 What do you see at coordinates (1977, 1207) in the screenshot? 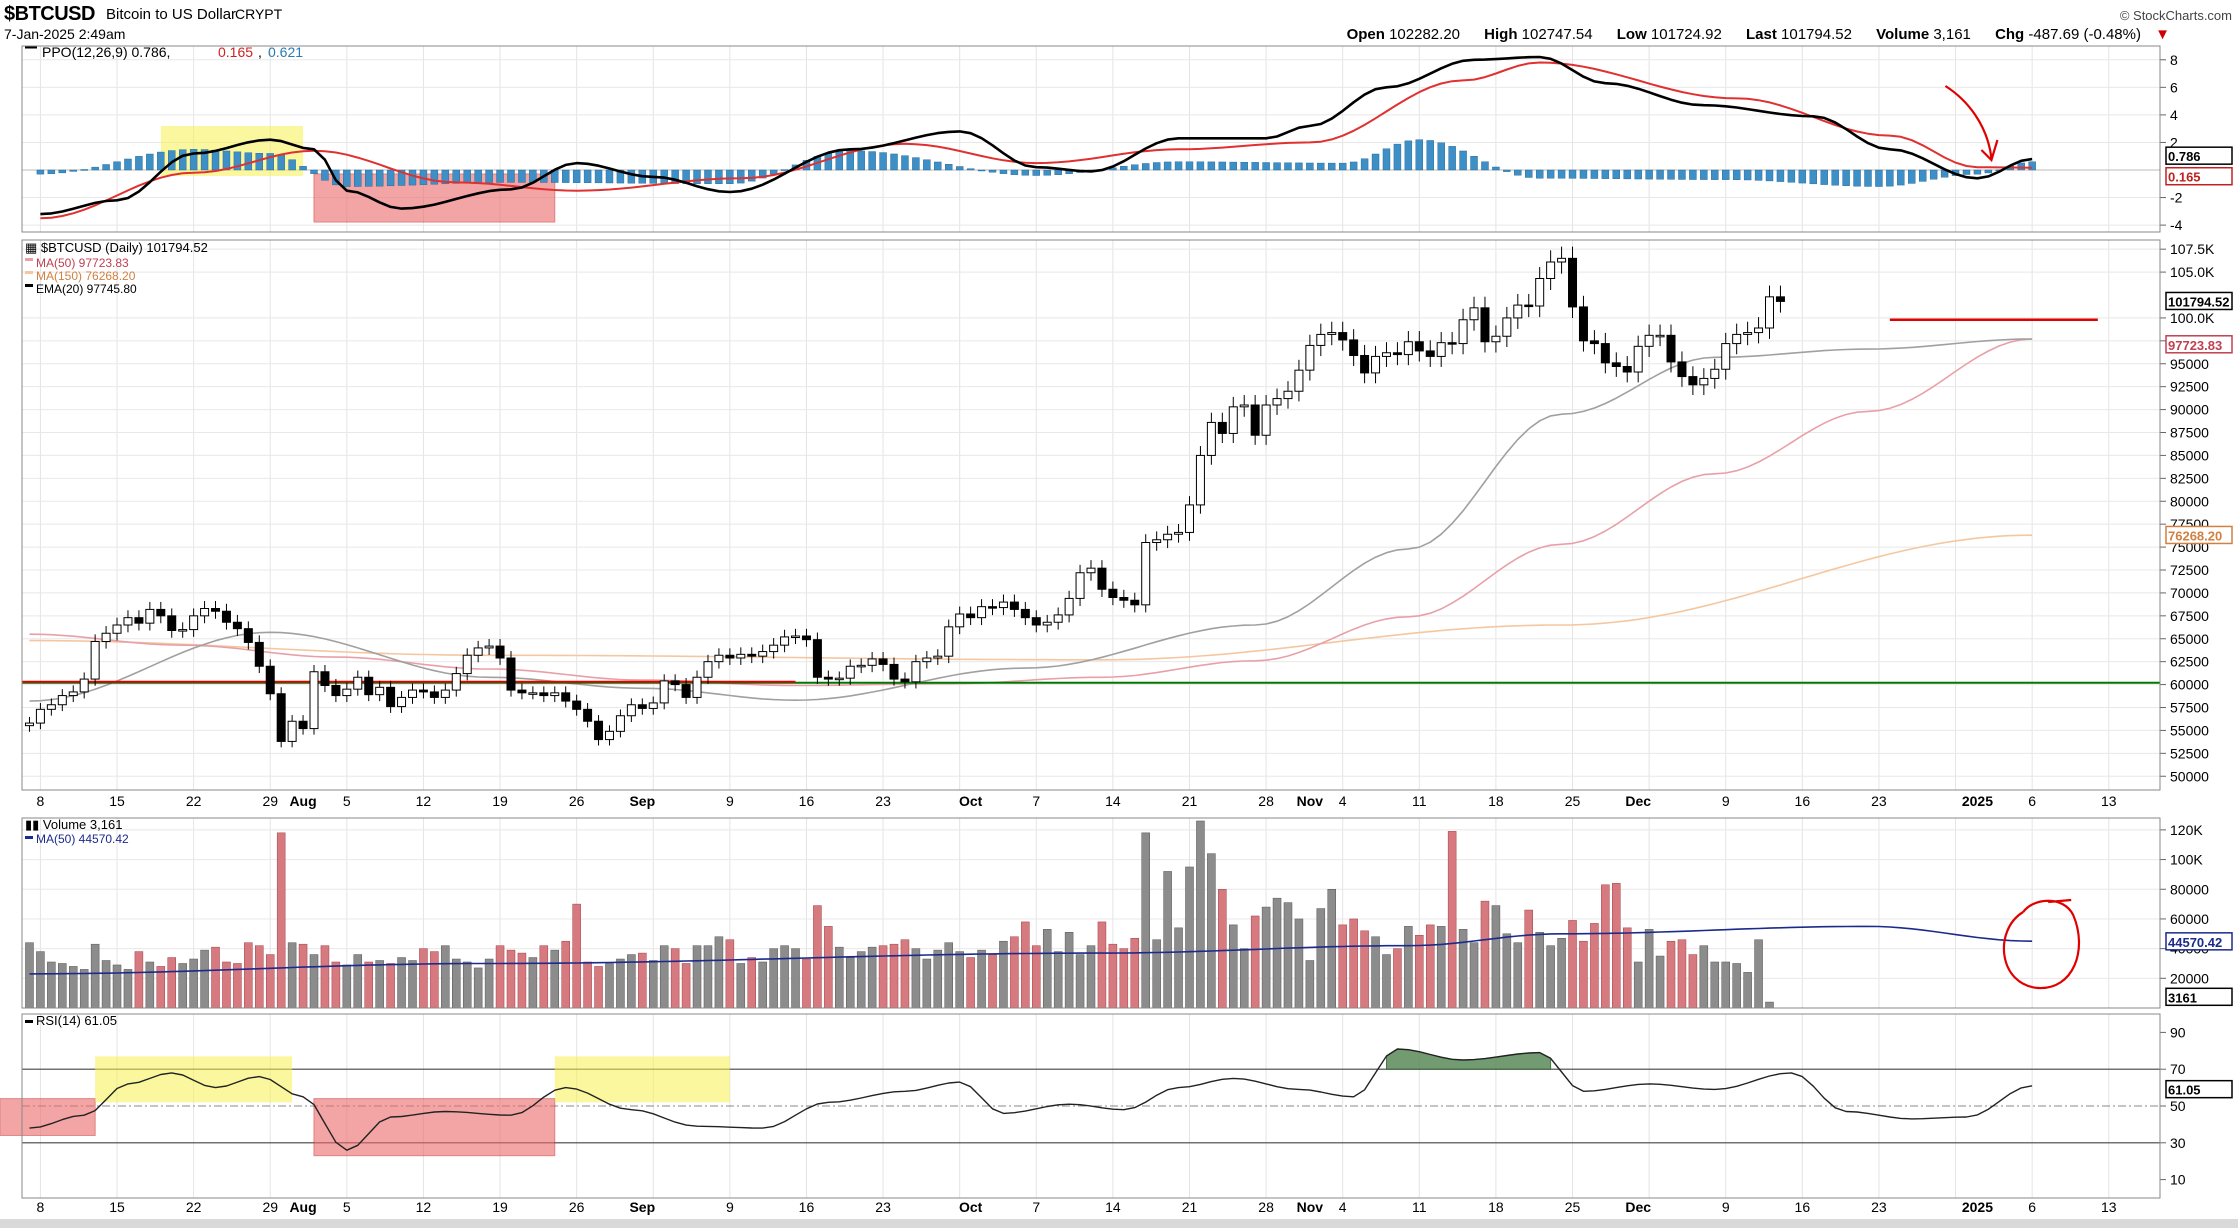
I see `x-axis-label-bottom: 2025` at bounding box center [1977, 1207].